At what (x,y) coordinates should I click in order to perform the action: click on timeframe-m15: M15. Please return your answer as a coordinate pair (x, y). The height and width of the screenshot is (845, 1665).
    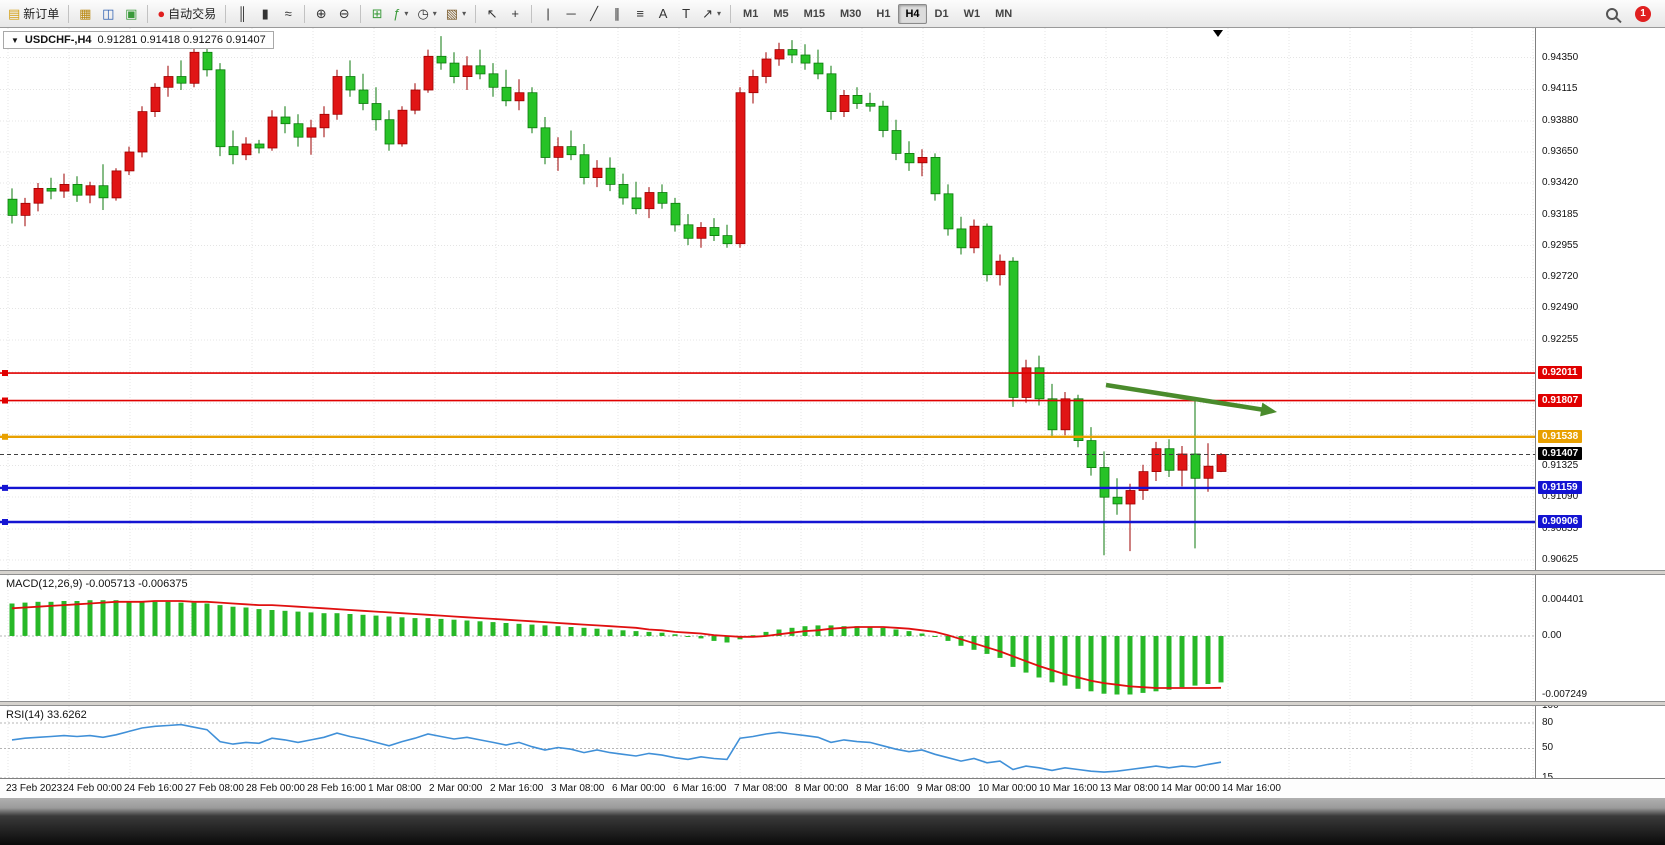
    Looking at the image, I should click on (814, 13).